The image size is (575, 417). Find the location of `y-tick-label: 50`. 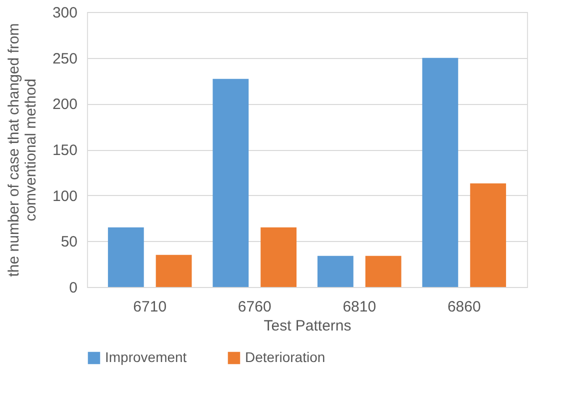

y-tick-label: 50 is located at coordinates (69, 242).